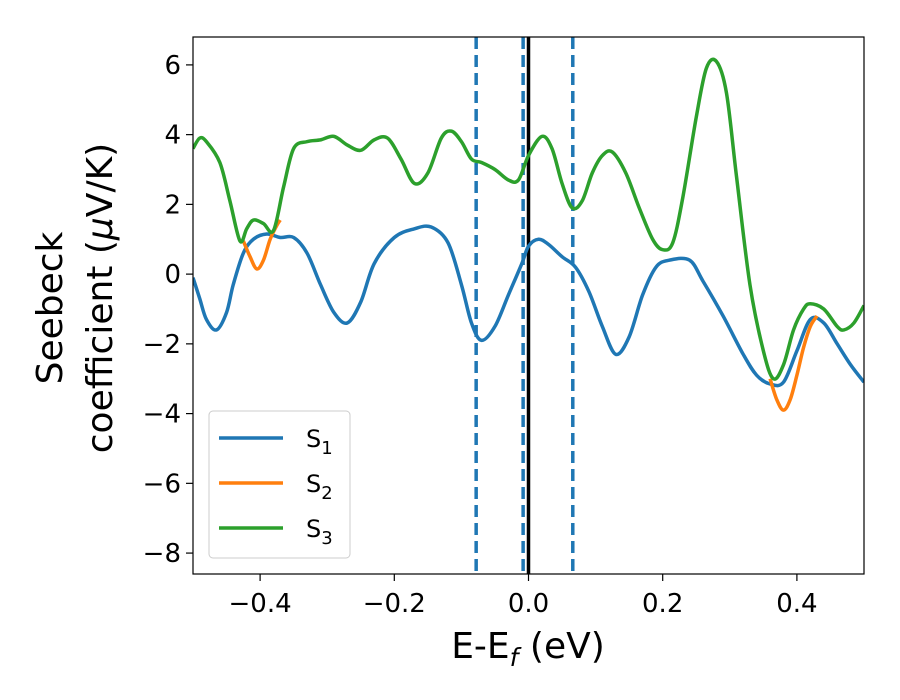 This screenshot has height=700, width=900. I want to click on x-tick-label: −0.4, so click(260, 604).